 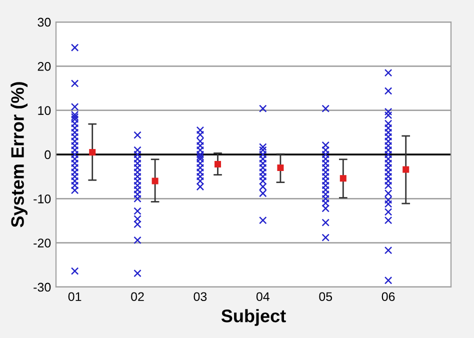 What do you see at coordinates (75, 297) in the screenshot?
I see `x-tick-label: 01` at bounding box center [75, 297].